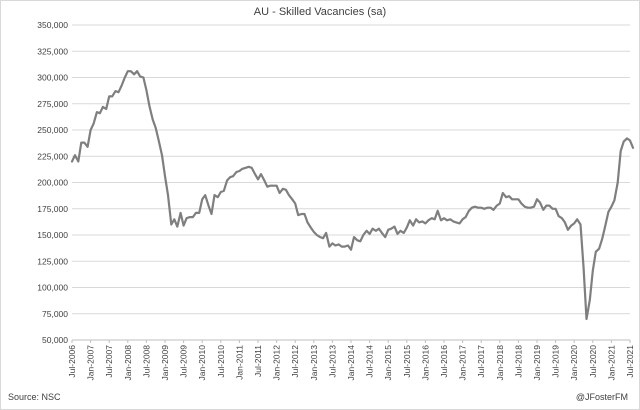 The height and width of the screenshot is (410, 640). Describe the element at coordinates (146, 361) in the screenshot. I see `x-tick-label: Jul-2008` at that location.